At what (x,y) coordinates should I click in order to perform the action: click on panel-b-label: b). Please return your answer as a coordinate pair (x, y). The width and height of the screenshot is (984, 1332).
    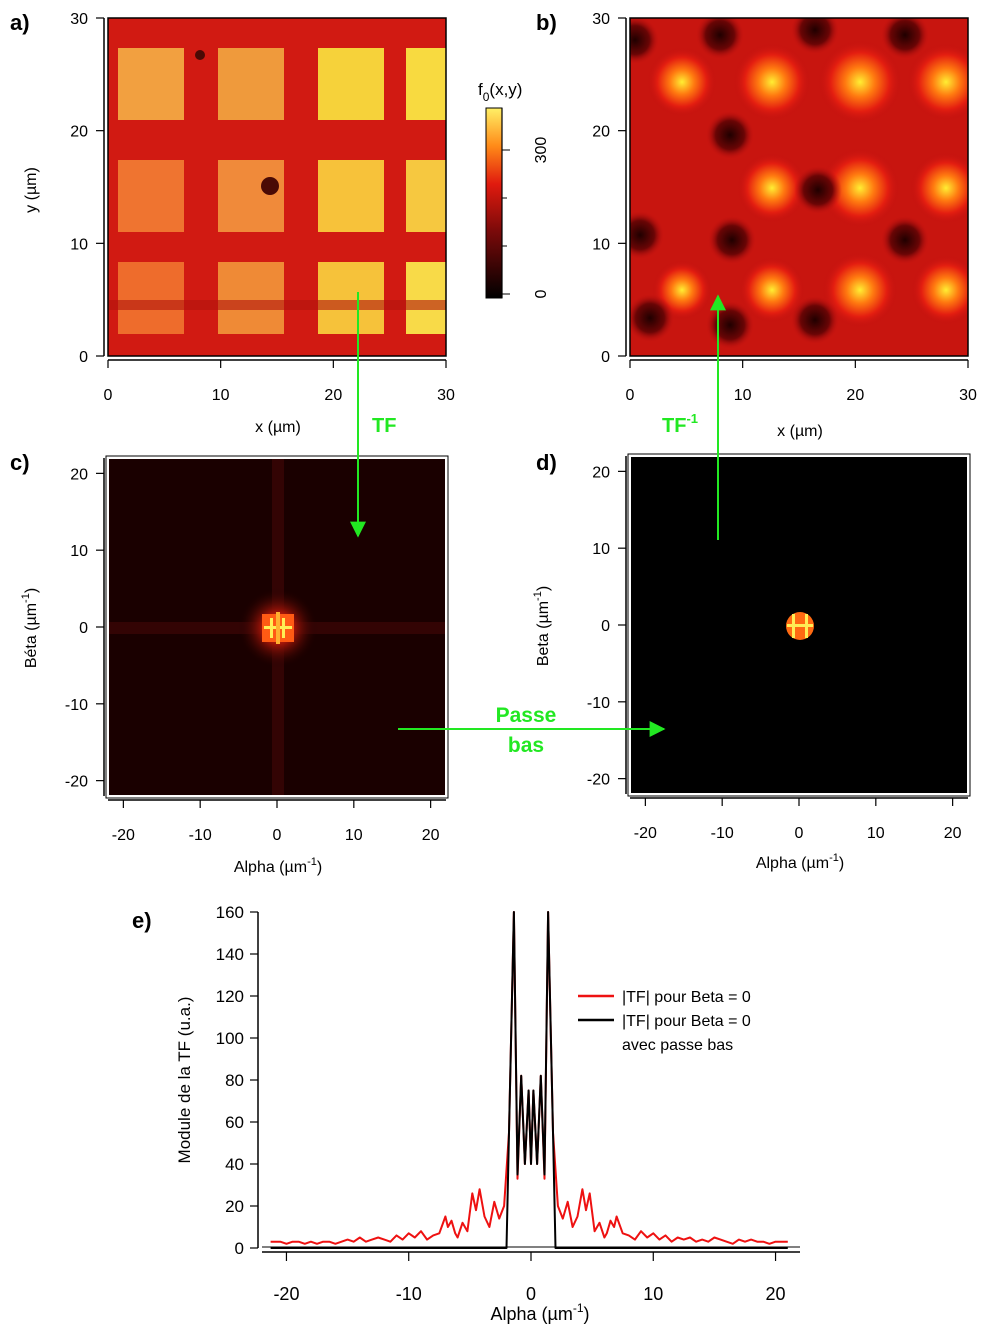
    Looking at the image, I should click on (546, 22).